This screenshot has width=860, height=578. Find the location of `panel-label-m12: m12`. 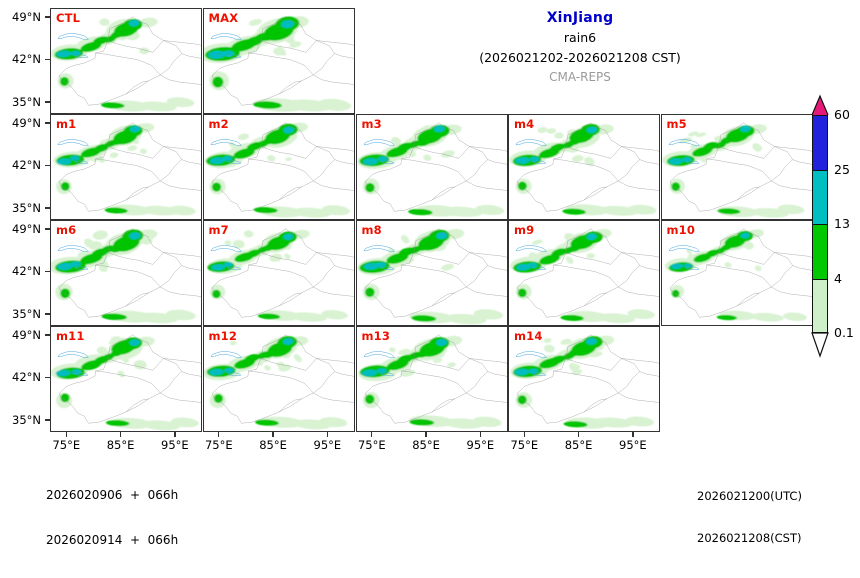

panel-label-m12: m12 is located at coordinates (223, 336).